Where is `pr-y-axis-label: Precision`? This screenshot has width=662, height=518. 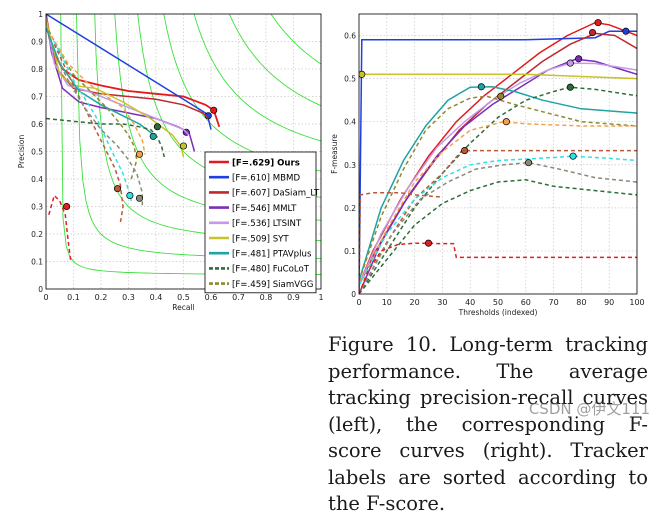
pr-y-axis-label: Precision is located at coordinates (21, 152).